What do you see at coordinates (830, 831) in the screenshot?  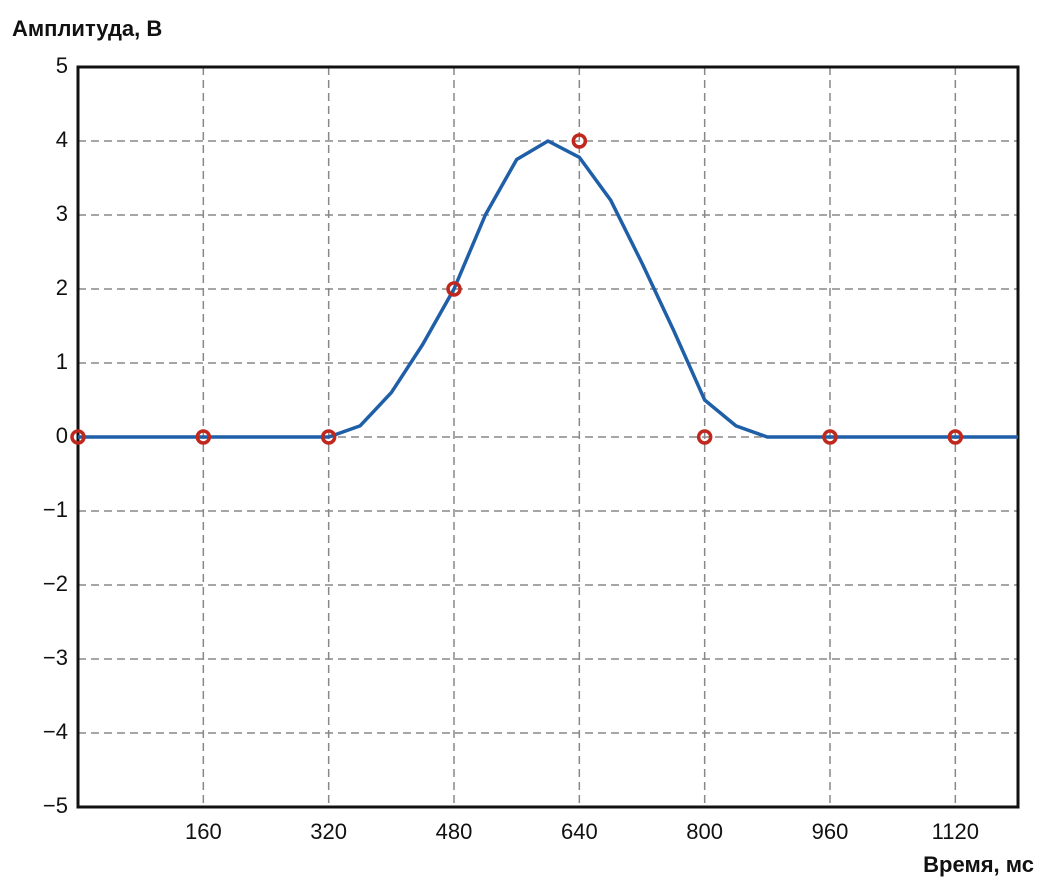 I see `x-tick-label: 960` at bounding box center [830, 831].